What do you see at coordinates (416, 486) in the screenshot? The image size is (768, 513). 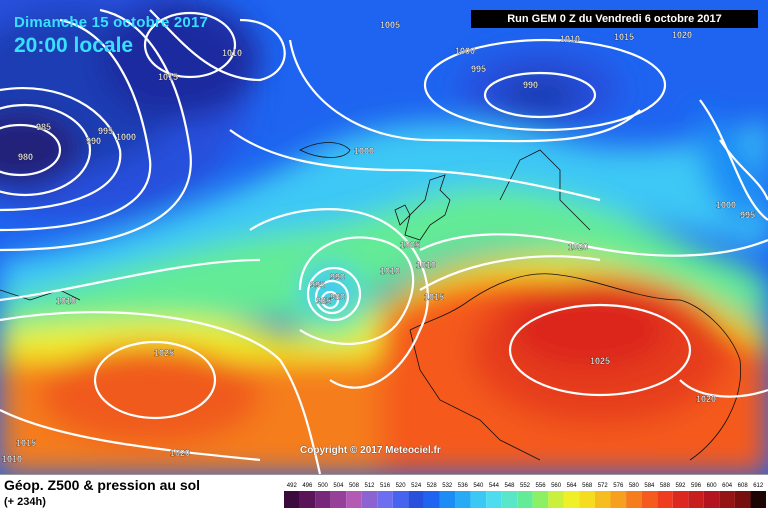 I see `scale-tick-label: 524` at bounding box center [416, 486].